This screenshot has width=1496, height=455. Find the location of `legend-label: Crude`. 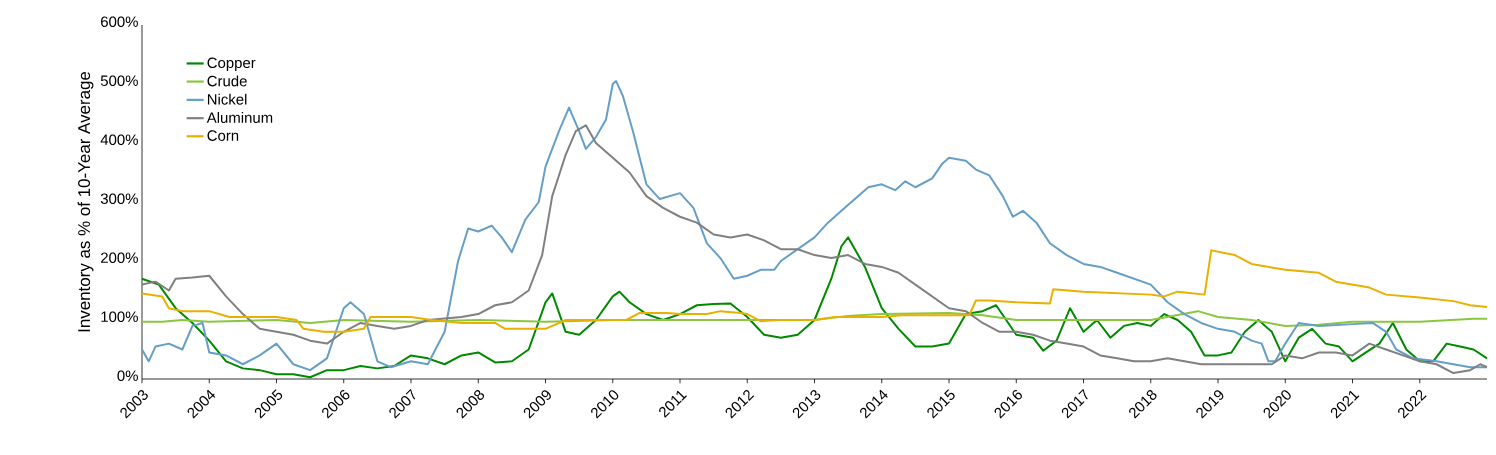

legend-label: Crude is located at coordinates (227, 81).